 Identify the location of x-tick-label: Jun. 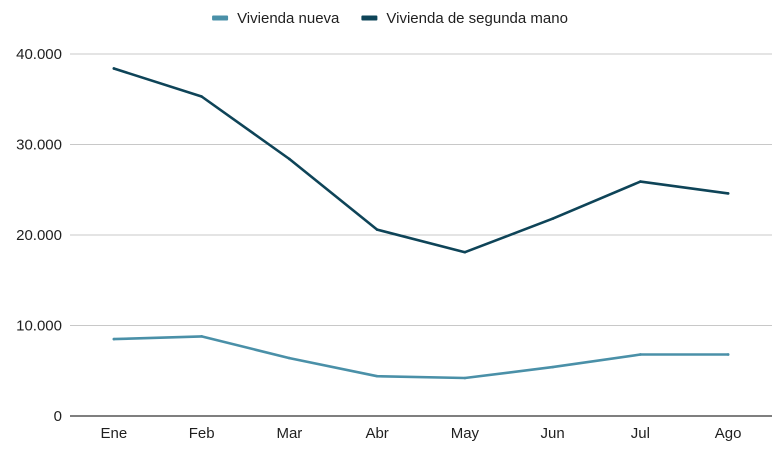
(553, 433).